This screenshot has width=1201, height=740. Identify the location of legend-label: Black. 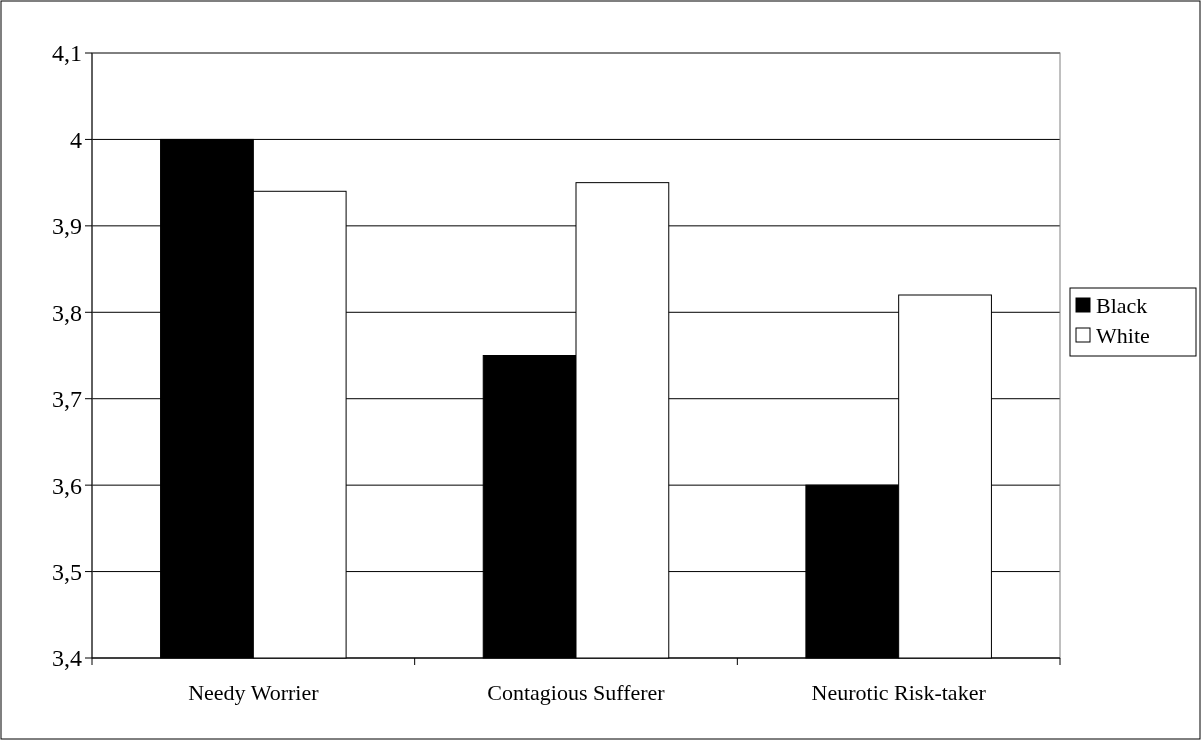
(1122, 305).